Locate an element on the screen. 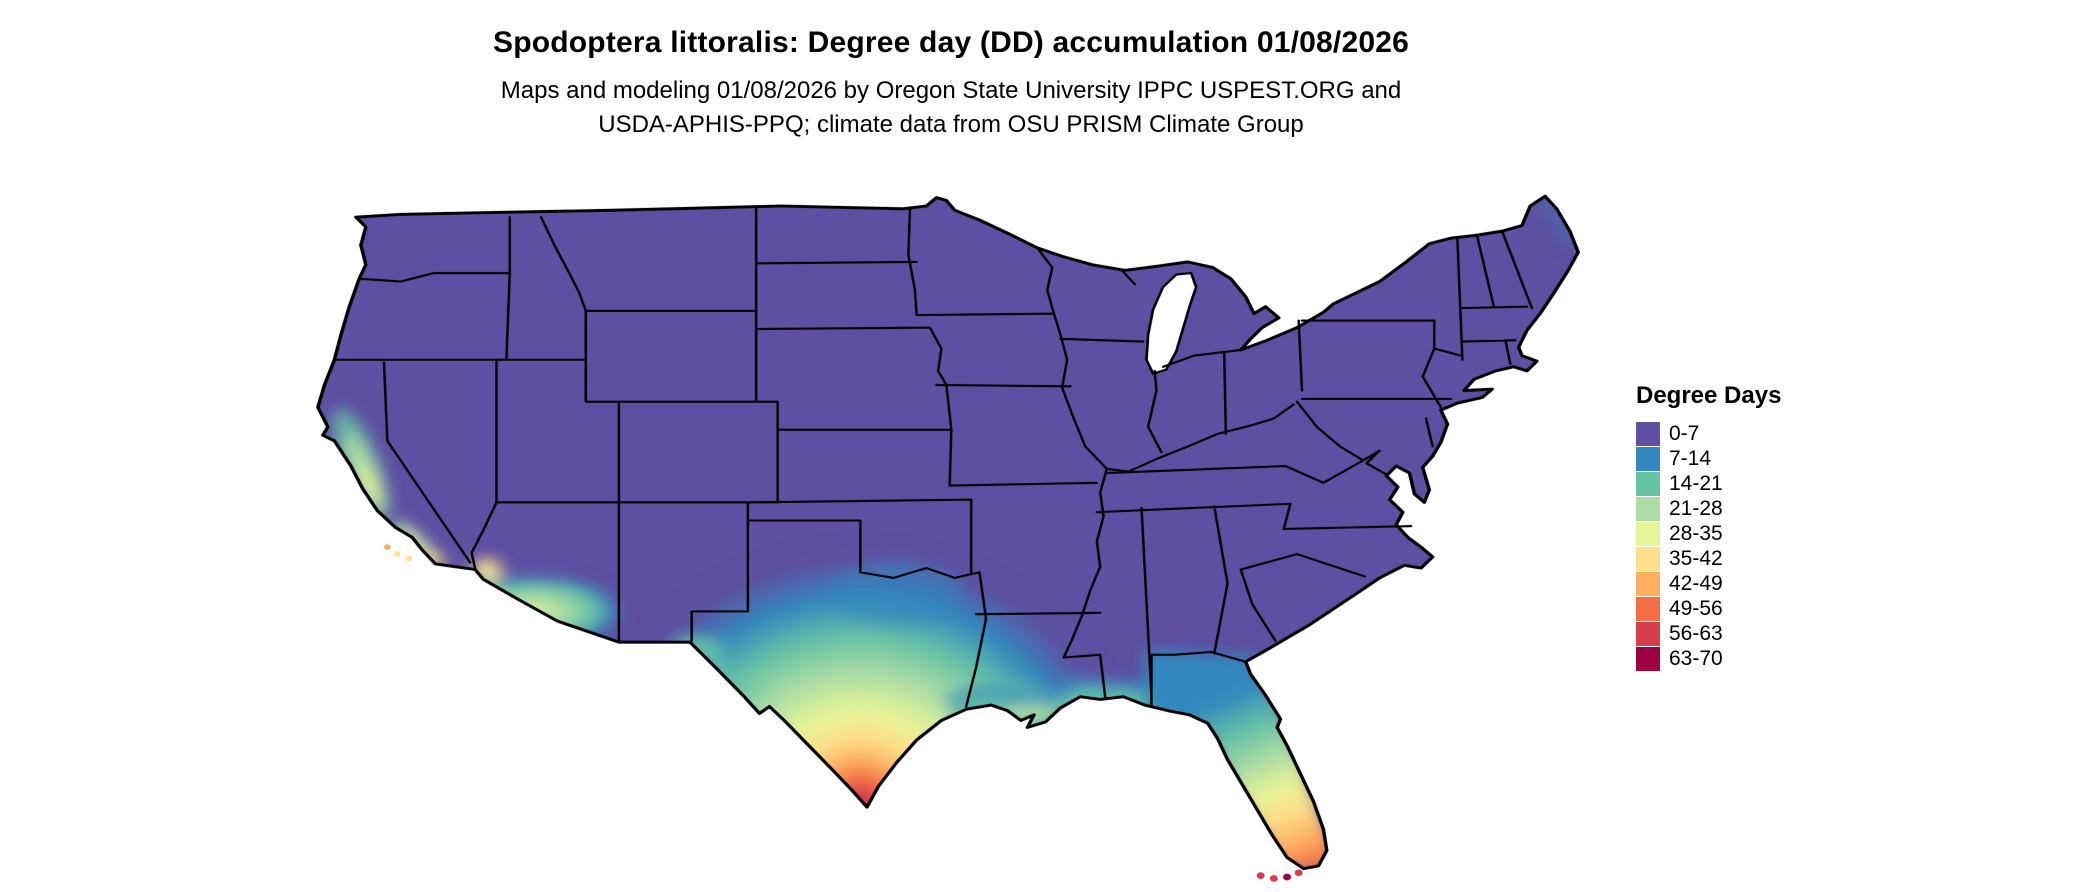 Image resolution: width=2100 pixels, height=892 pixels. legend-title: Degree Days is located at coordinates (1709, 395).